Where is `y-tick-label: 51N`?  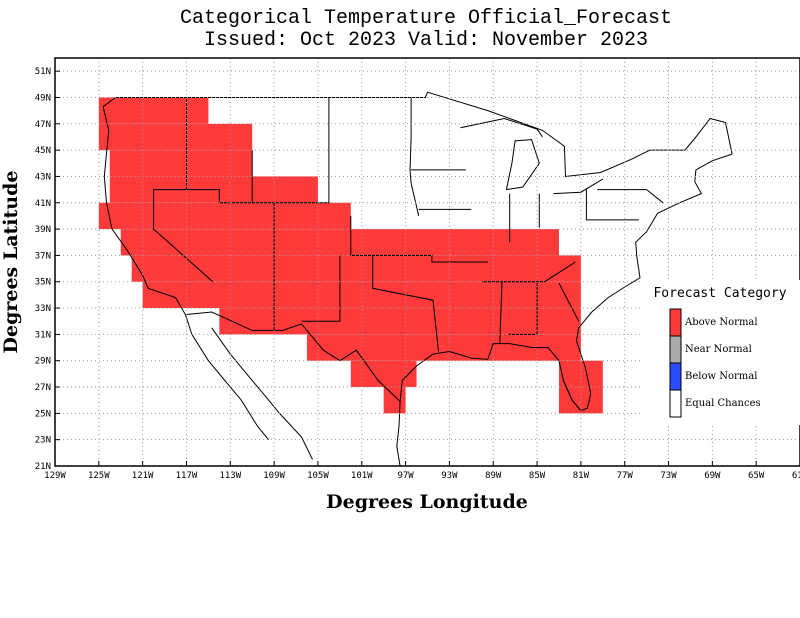
y-tick-label: 51N is located at coordinates (43, 72).